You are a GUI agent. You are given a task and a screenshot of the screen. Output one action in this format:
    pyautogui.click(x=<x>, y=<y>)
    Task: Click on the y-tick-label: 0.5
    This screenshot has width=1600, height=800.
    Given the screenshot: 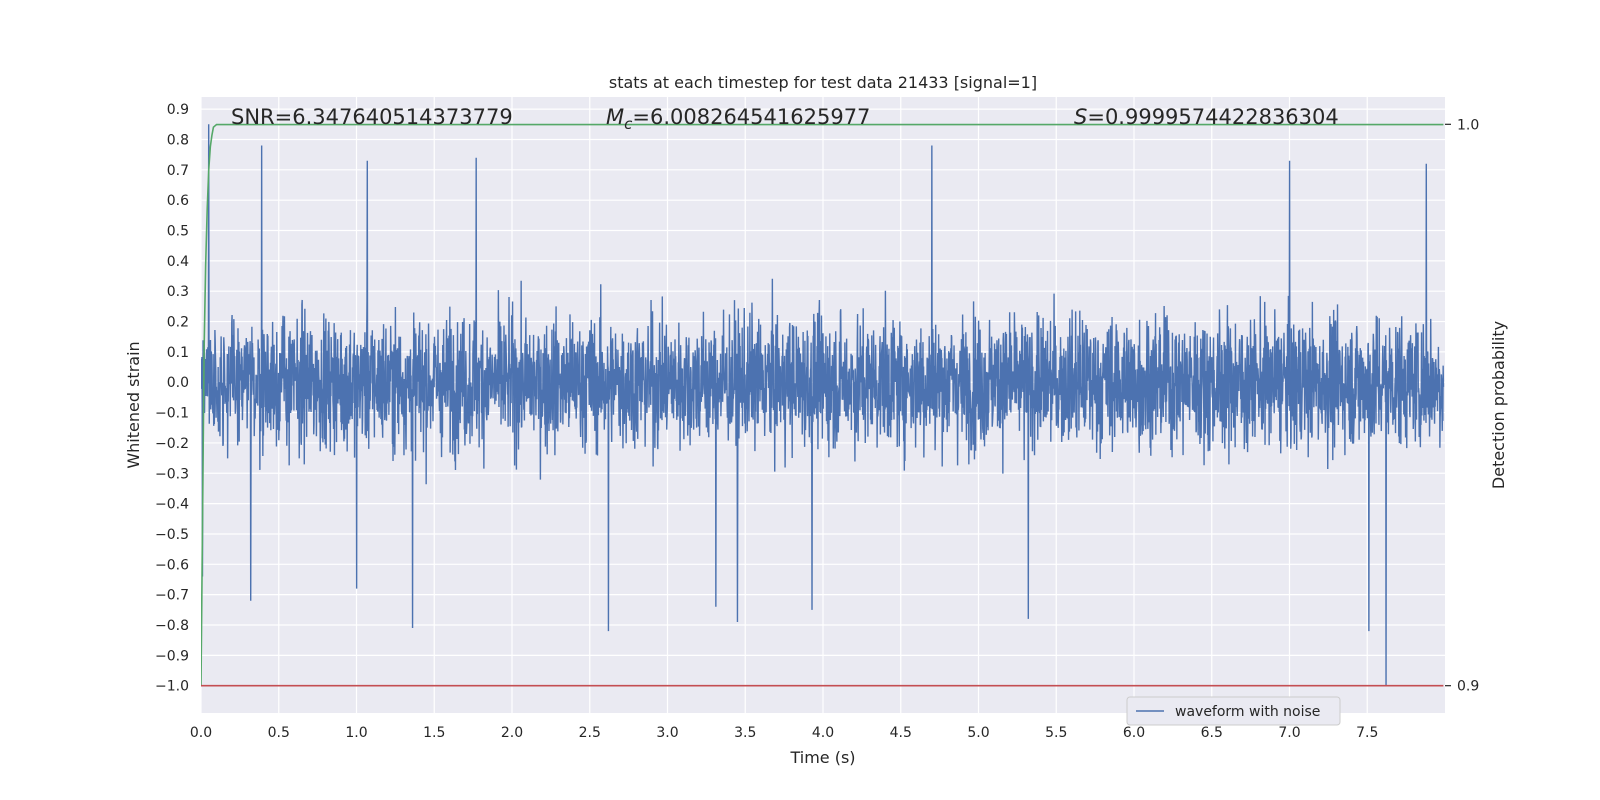 What is the action you would take?
    pyautogui.click(x=178, y=232)
    